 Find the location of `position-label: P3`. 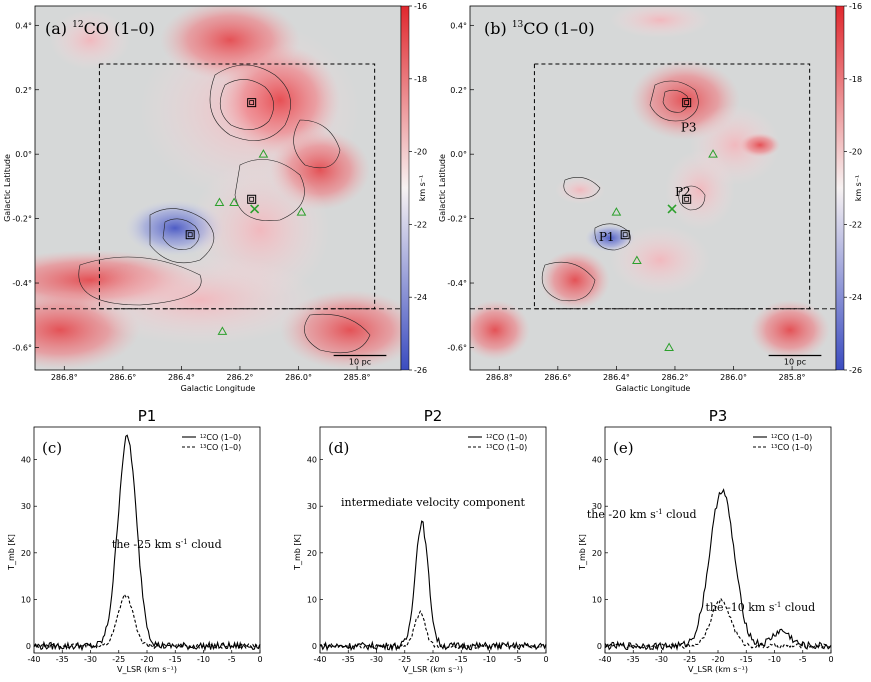

position-label: P3 is located at coordinates (689, 128).